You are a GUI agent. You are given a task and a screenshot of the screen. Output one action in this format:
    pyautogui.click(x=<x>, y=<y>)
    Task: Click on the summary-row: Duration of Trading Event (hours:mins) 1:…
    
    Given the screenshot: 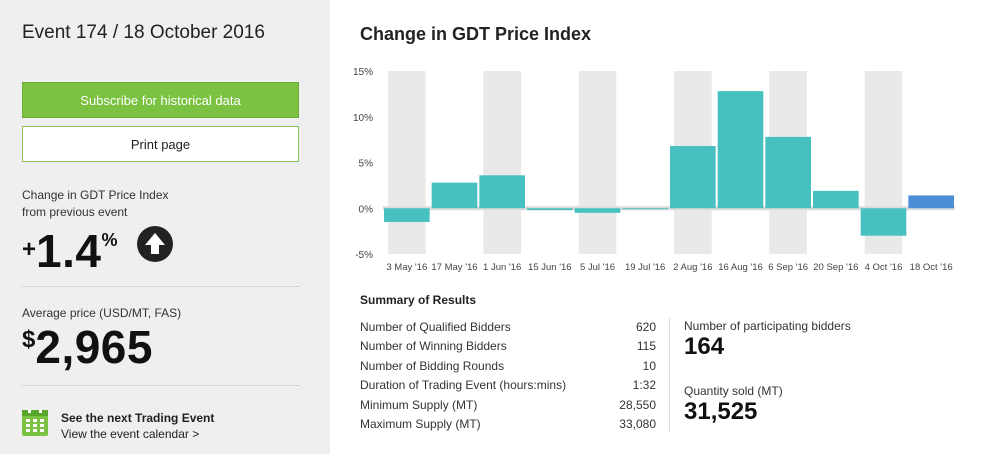 What is the action you would take?
    pyautogui.click(x=508, y=385)
    